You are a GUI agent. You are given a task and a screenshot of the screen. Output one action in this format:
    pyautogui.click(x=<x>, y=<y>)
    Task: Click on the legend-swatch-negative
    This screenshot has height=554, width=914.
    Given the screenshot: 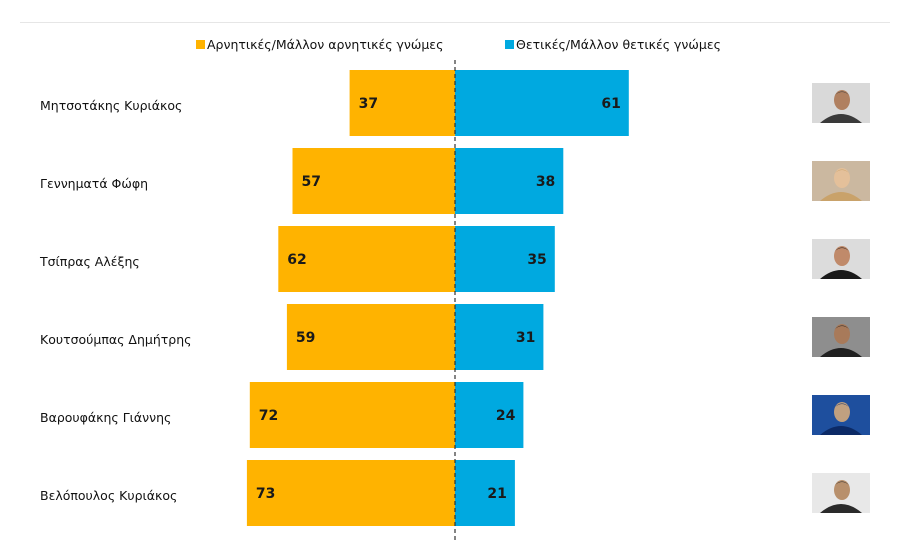 What is the action you would take?
    pyautogui.click(x=200, y=44)
    